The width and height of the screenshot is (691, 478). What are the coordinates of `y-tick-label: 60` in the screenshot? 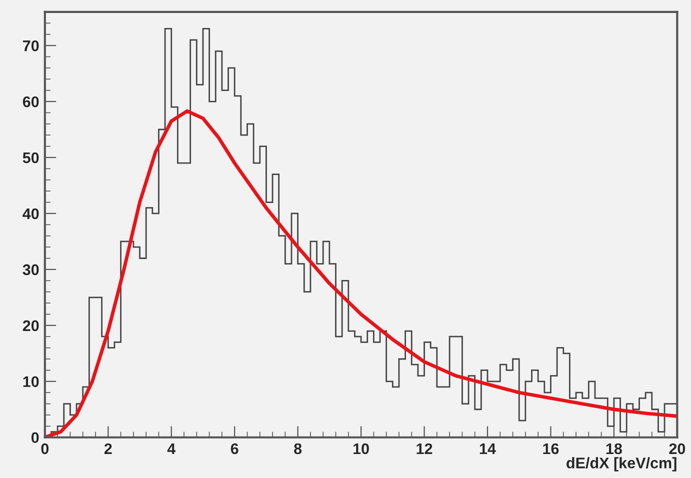 It's located at (30, 102).